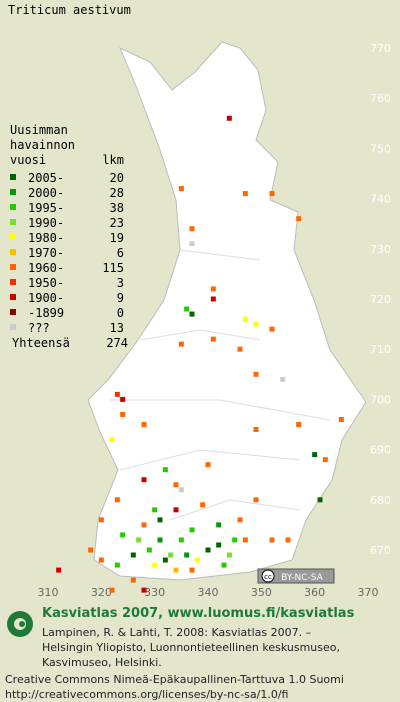 This screenshot has height=702, width=400. Describe the element at coordinates (117, 238) in the screenshot. I see `legend-count: 19` at that location.